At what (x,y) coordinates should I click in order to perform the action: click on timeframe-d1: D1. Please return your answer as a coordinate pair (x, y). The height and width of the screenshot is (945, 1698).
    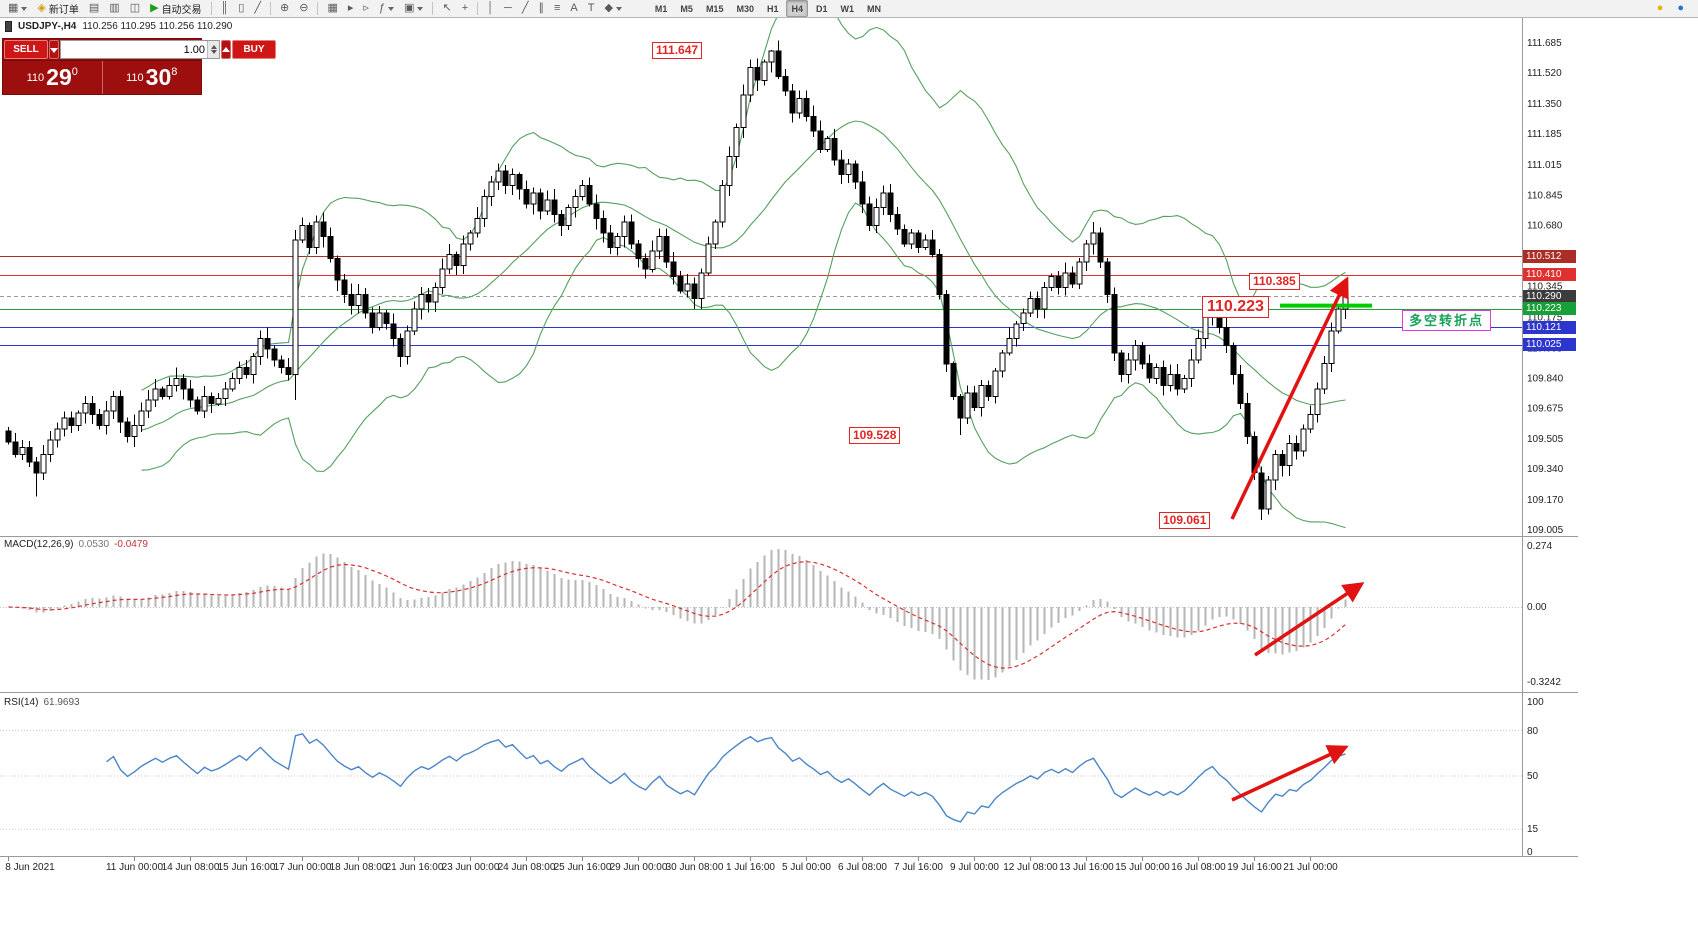
    Looking at the image, I should click on (822, 8).